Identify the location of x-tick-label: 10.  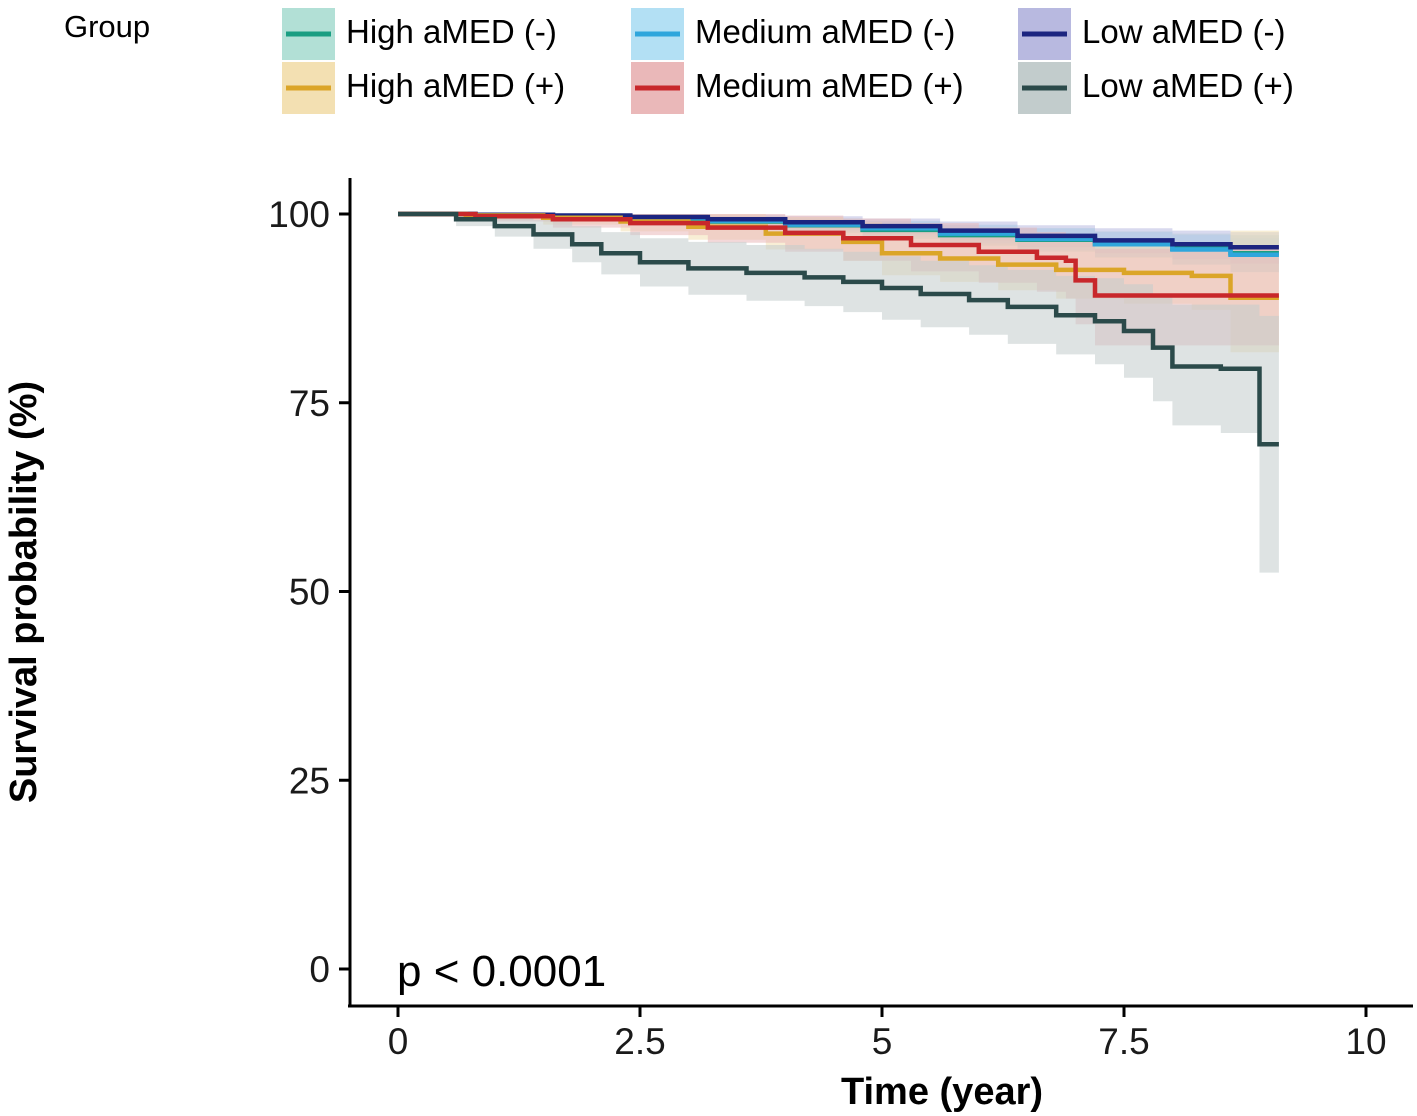
(1365, 1041).